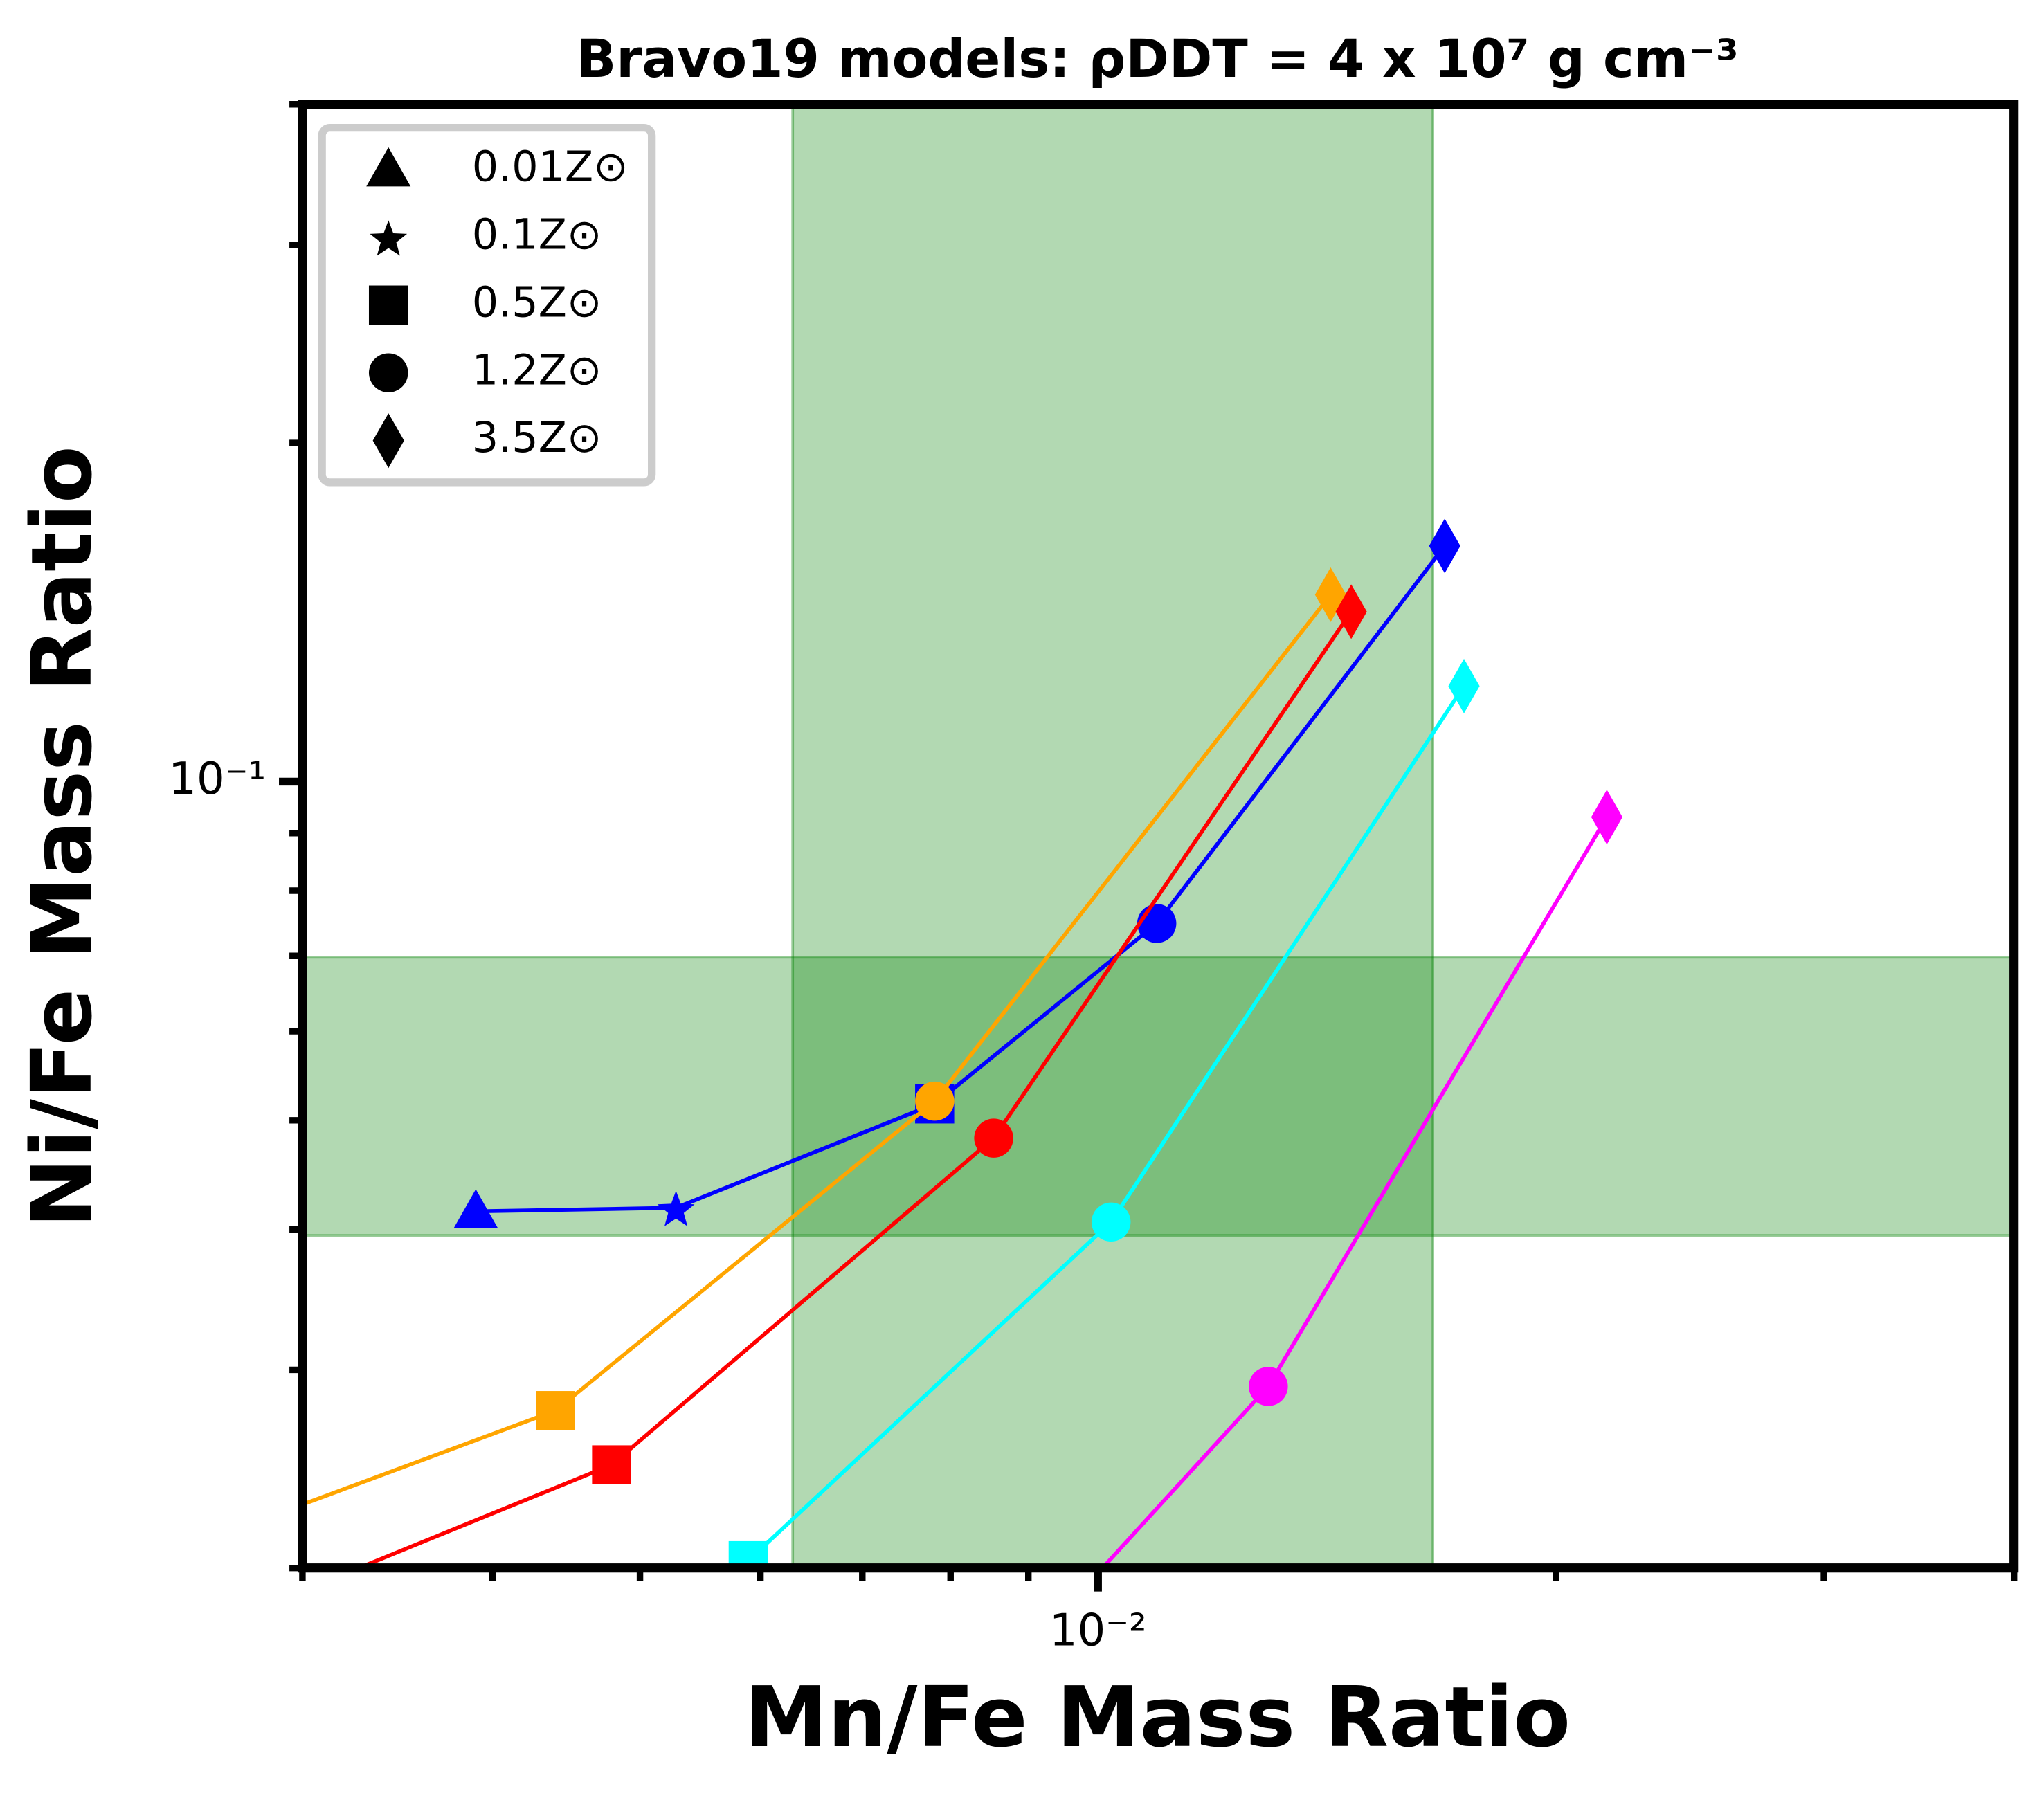 The image size is (2044, 1800). I want to click on y-tick-label: 10⁻¹, so click(217, 779).